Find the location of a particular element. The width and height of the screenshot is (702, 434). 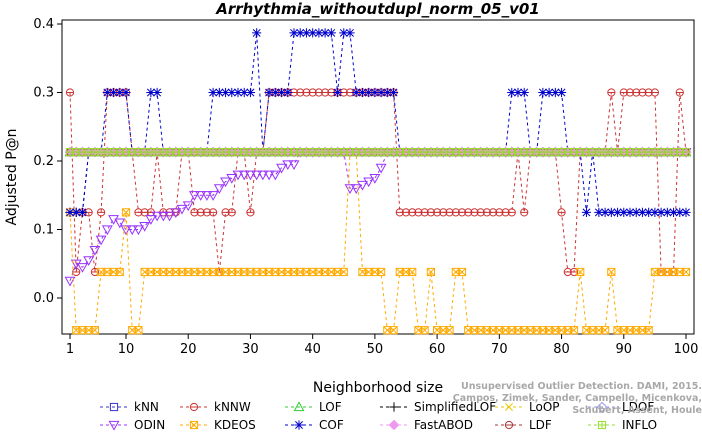

legend-item-inflo: INFLO is located at coordinates (622, 425).